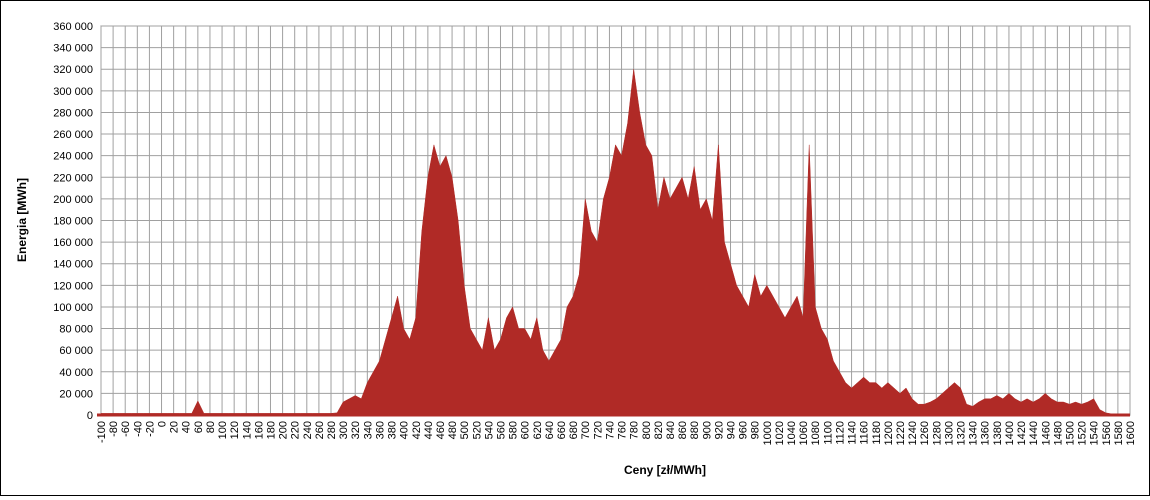 This screenshot has height=500, width=1150. I want to click on x-tick-label: 640, so click(550, 430).